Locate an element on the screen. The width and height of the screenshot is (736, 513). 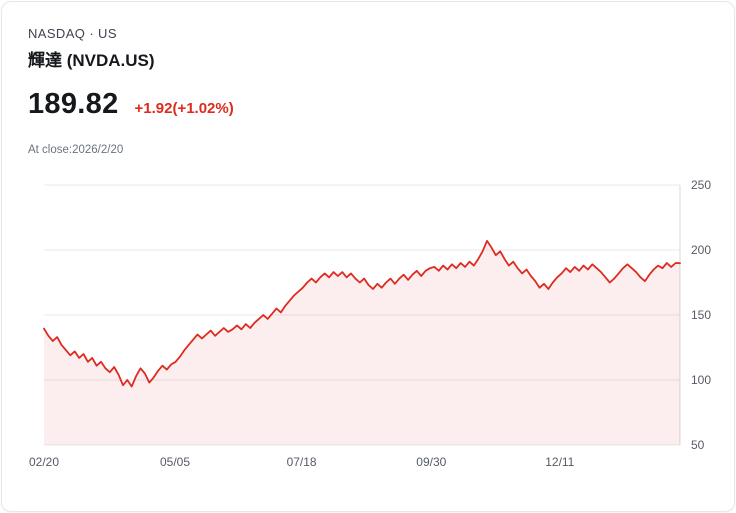
exchange-region-label: NASDAQ · US is located at coordinates (72, 33).